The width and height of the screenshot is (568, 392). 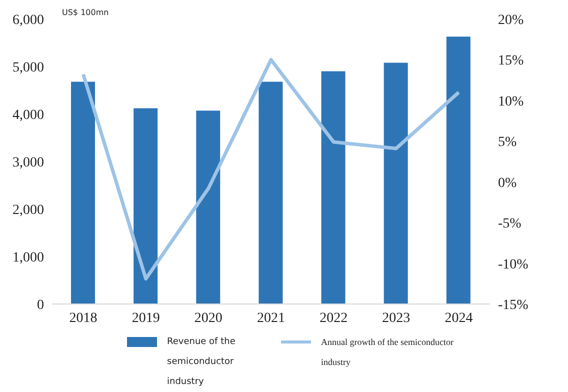 I want to click on y2-tick-label: -5%, so click(x=510, y=224).